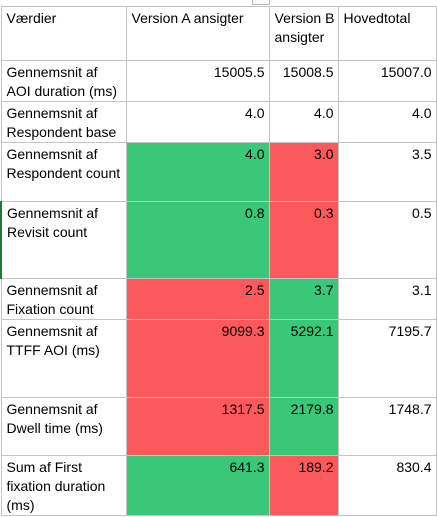 Image resolution: width=437 pixels, height=517 pixels. What do you see at coordinates (387, 240) in the screenshot?
I see `value-total: 0.5` at bounding box center [387, 240].